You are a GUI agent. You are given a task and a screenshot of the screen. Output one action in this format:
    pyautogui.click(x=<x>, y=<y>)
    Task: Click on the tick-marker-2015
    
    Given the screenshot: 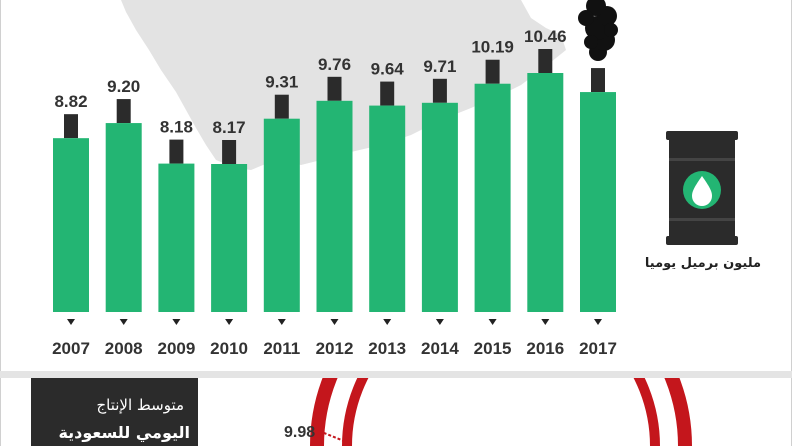 What is the action you would take?
    pyautogui.click(x=492, y=322)
    